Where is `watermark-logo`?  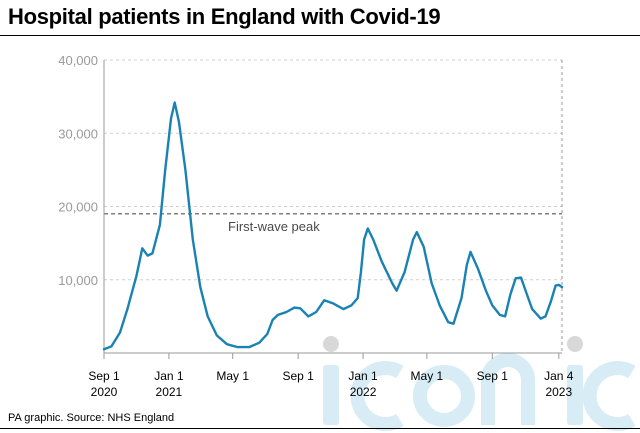
watermark-logo is located at coordinates (479, 383).